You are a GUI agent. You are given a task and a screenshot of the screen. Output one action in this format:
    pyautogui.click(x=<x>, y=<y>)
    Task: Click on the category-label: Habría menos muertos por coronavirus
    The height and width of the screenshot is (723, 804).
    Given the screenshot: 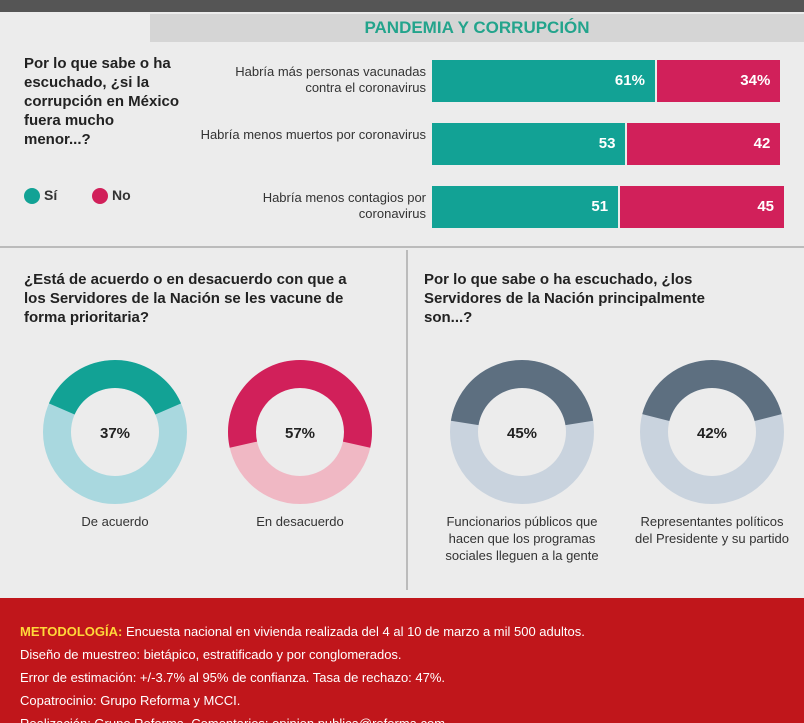 What is the action you would take?
    pyautogui.click(x=313, y=134)
    